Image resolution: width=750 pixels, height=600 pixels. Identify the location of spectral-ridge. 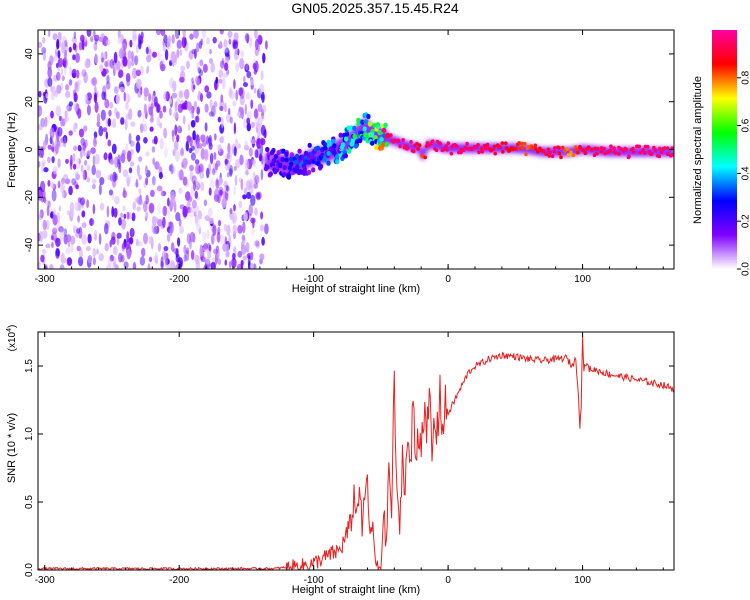
(468, 146).